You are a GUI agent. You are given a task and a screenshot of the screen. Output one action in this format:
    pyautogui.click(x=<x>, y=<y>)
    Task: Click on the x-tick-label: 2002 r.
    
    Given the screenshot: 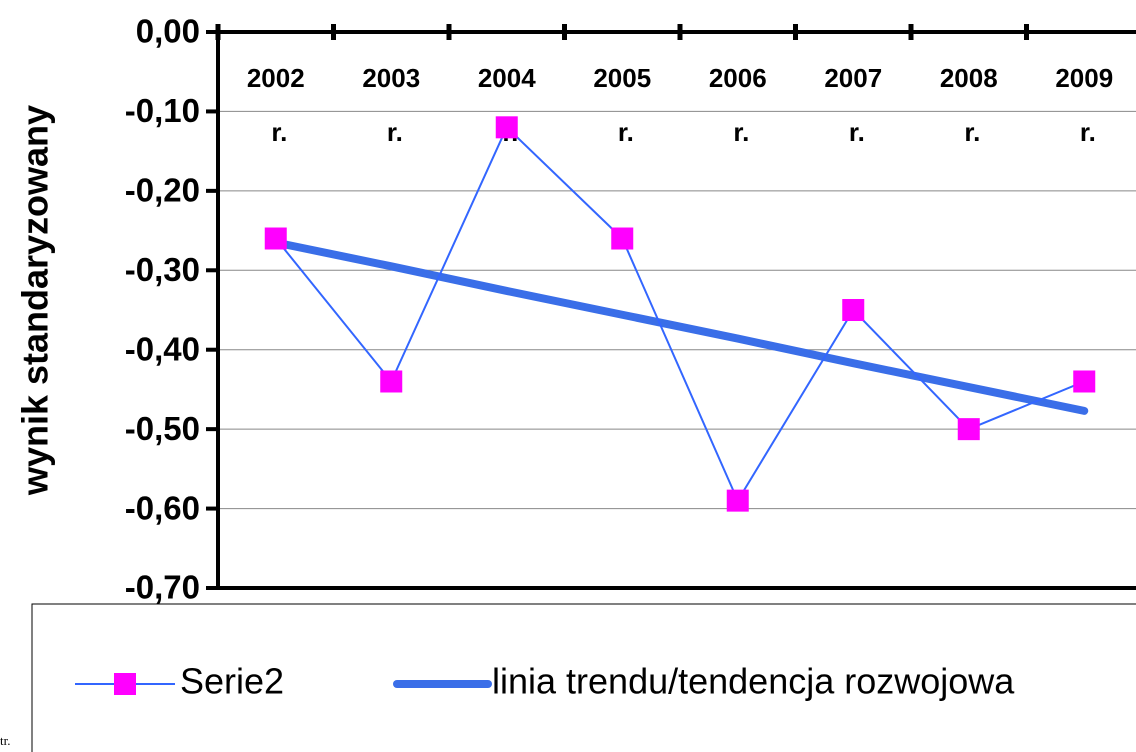 What is the action you would take?
    pyautogui.click(x=276, y=105)
    